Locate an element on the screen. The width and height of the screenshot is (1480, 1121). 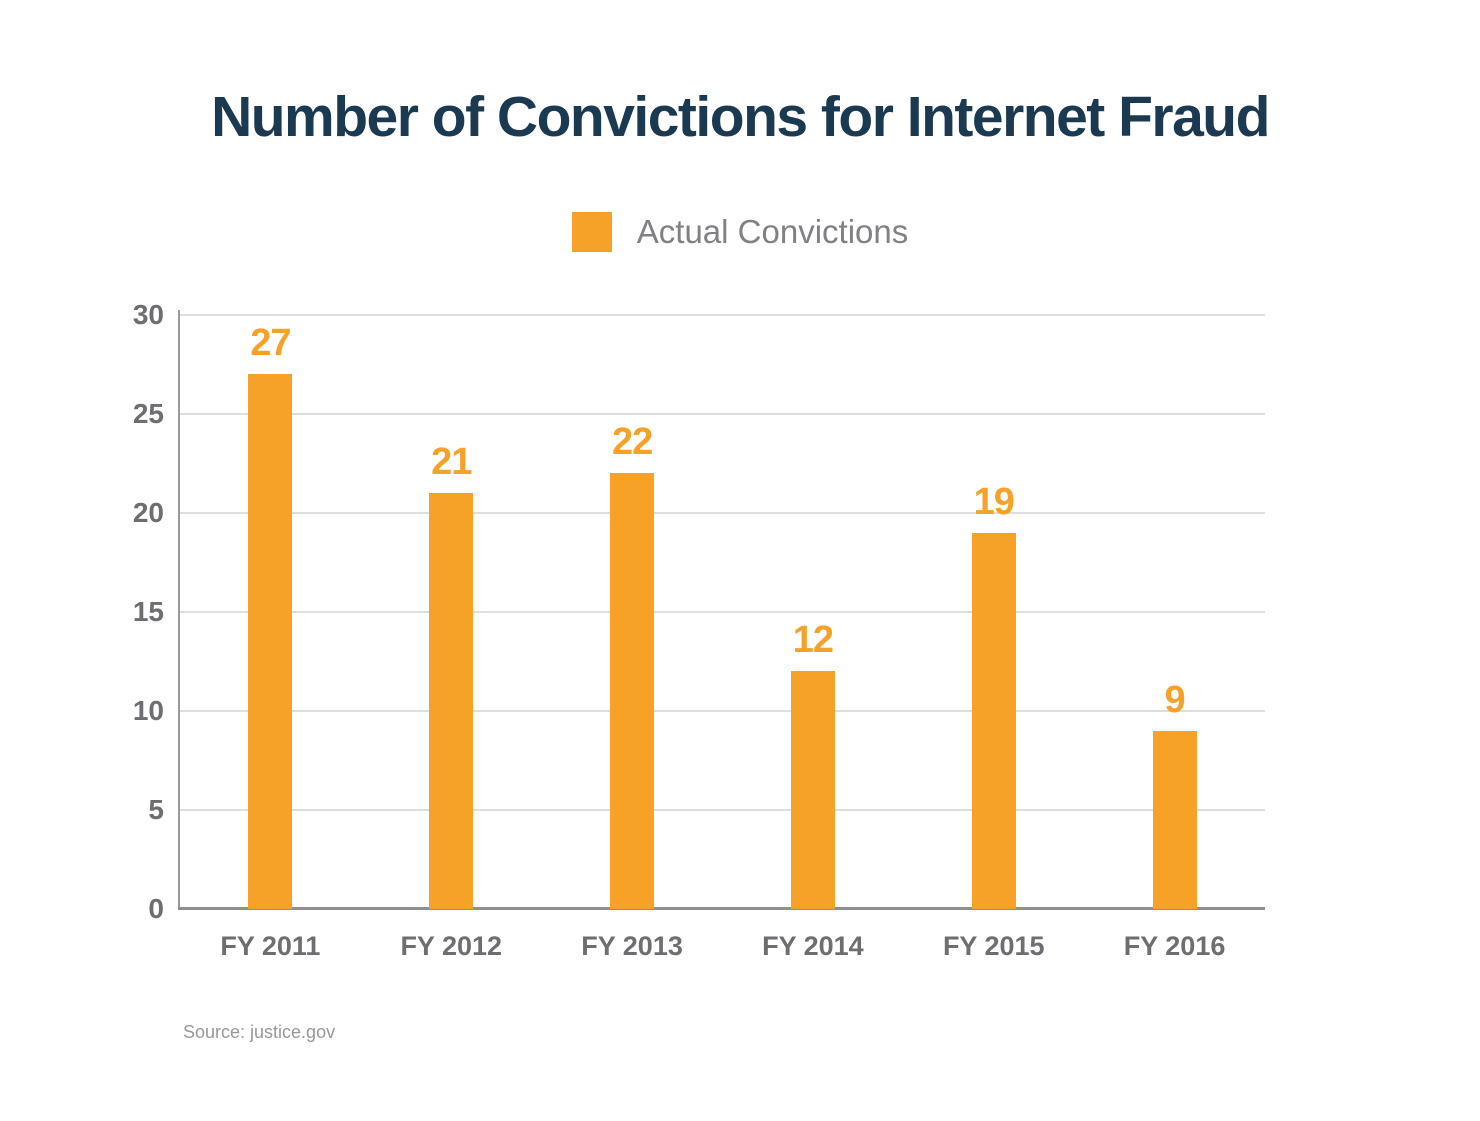
x-axis-label-fy-2012: FY 2012 is located at coordinates (451, 946).